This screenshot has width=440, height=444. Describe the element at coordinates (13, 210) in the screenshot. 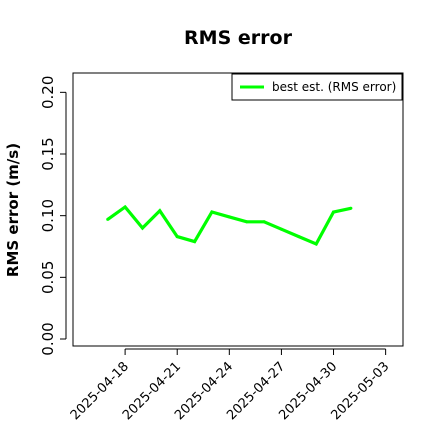

I see `y-axis-label: RMS error (m/s)` at that location.